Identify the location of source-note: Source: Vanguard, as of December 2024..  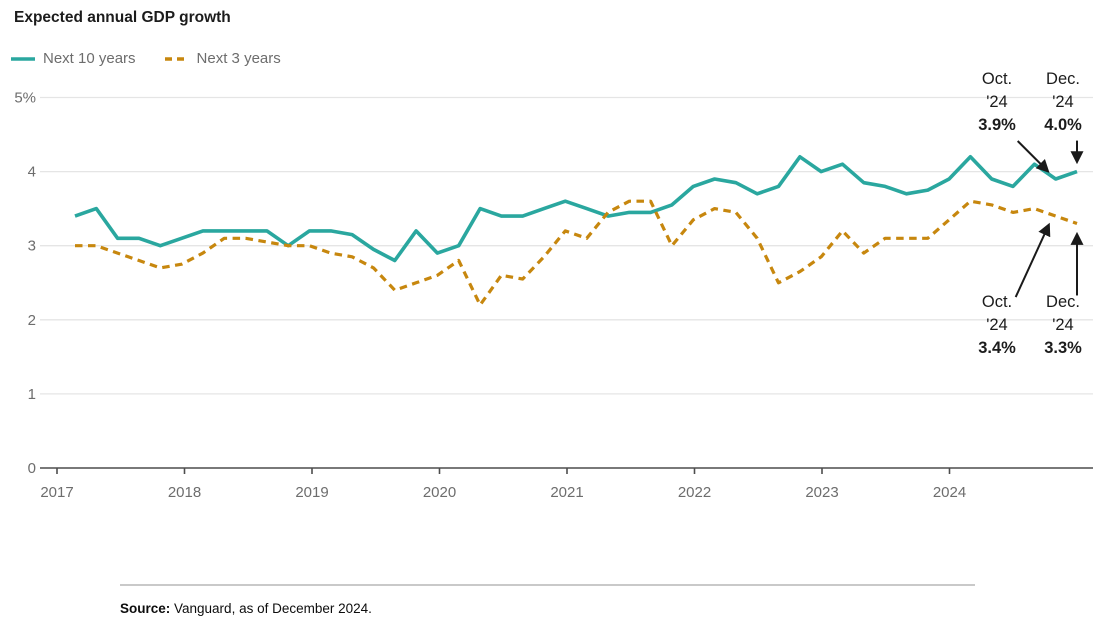
(246, 608).